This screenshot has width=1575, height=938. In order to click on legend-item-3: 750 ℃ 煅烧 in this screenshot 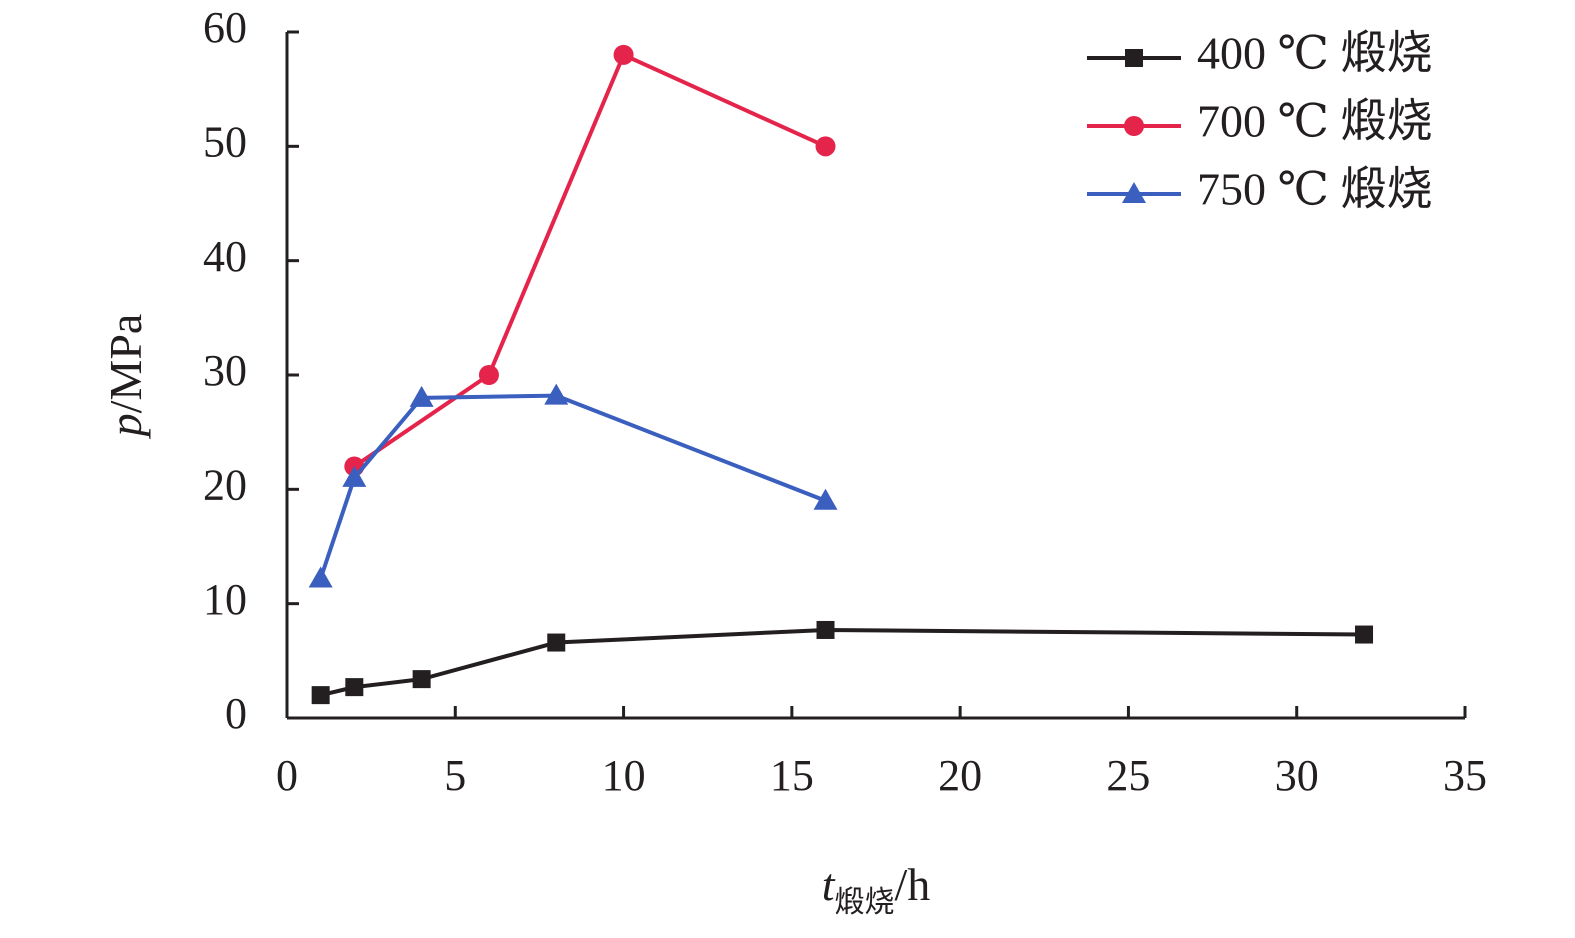, I will do `click(1259, 189)`.